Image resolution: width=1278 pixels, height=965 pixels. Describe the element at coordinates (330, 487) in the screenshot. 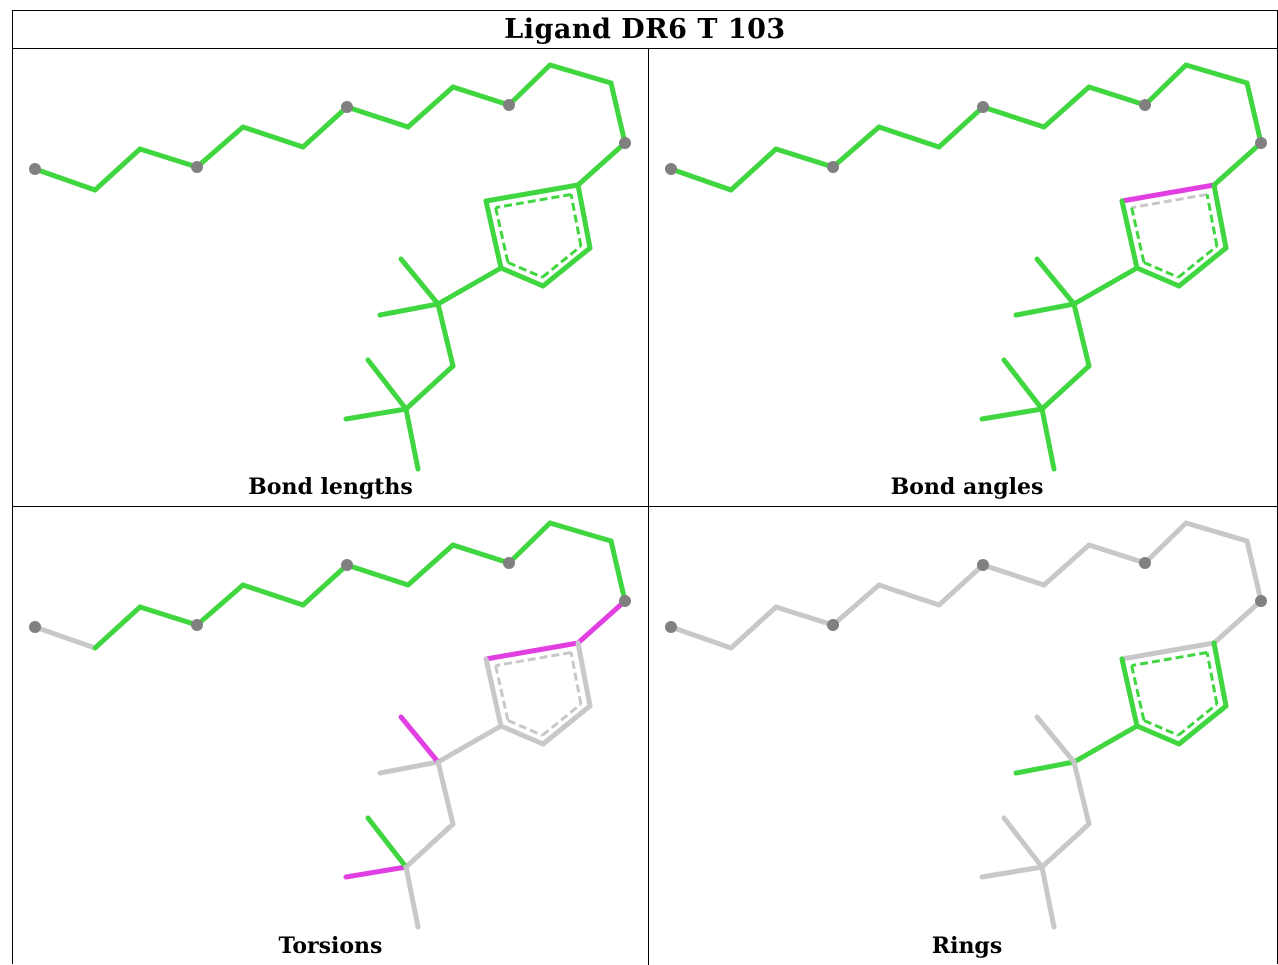

I see `panel-caption: Bond lengths` at that location.